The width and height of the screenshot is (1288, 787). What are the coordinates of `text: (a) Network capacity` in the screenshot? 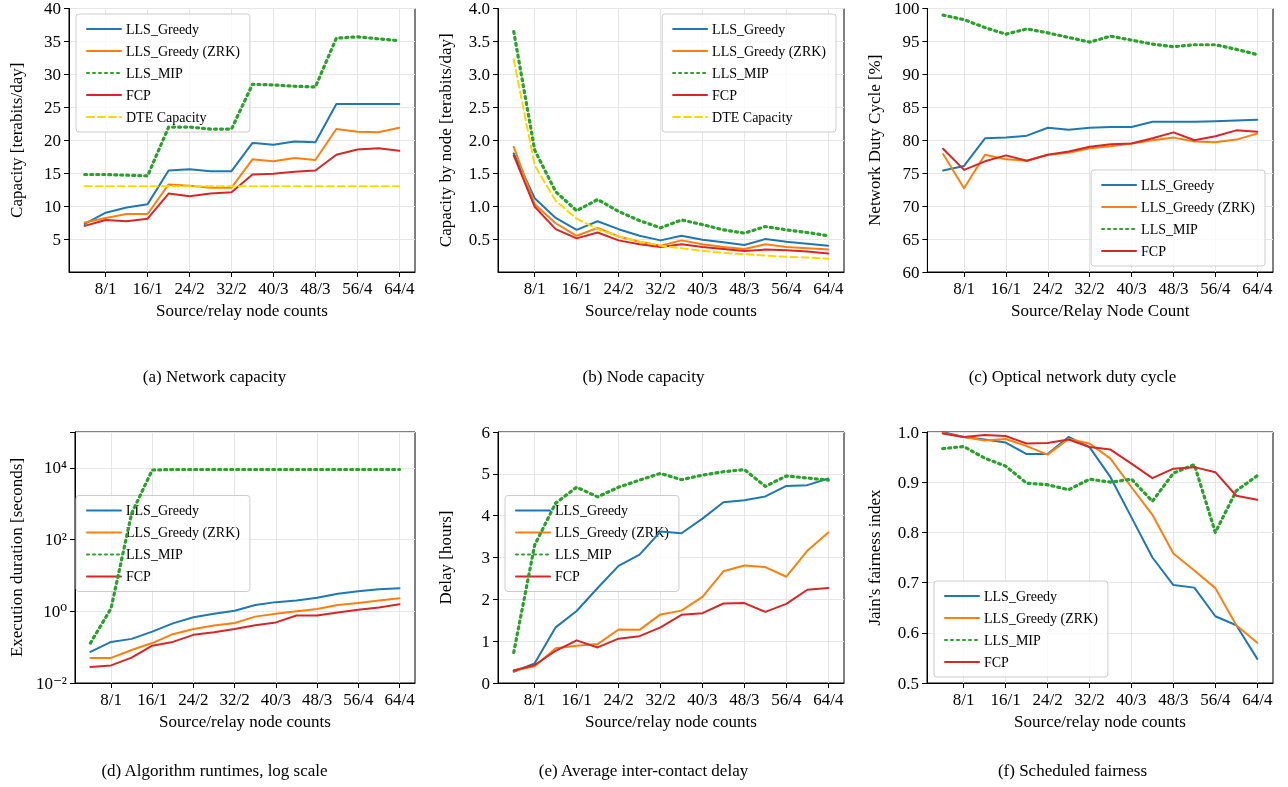 It's located at (214, 376).